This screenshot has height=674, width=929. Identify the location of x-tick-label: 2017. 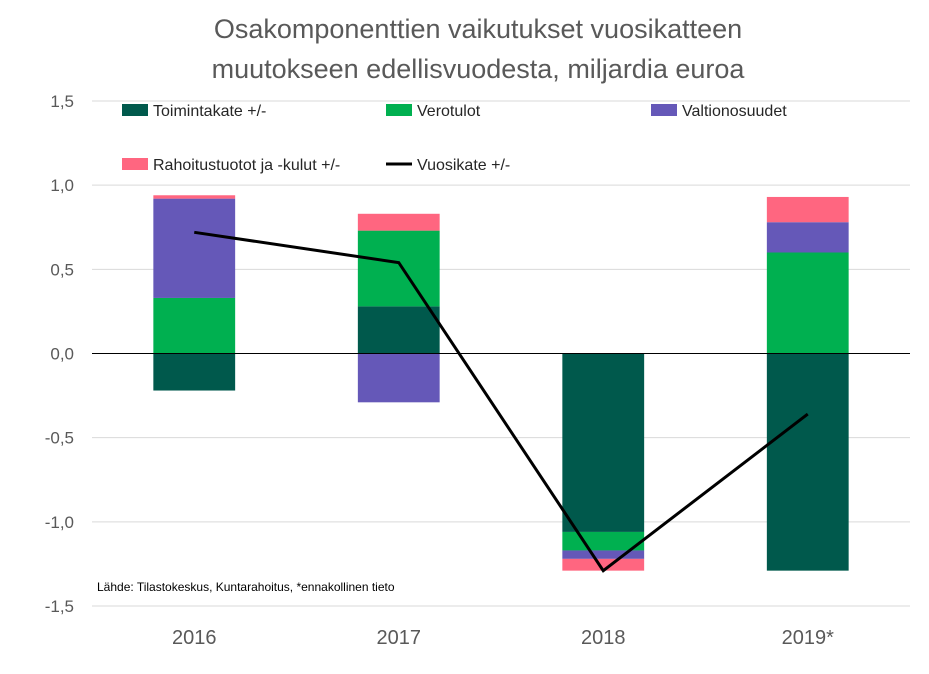
(399, 638).